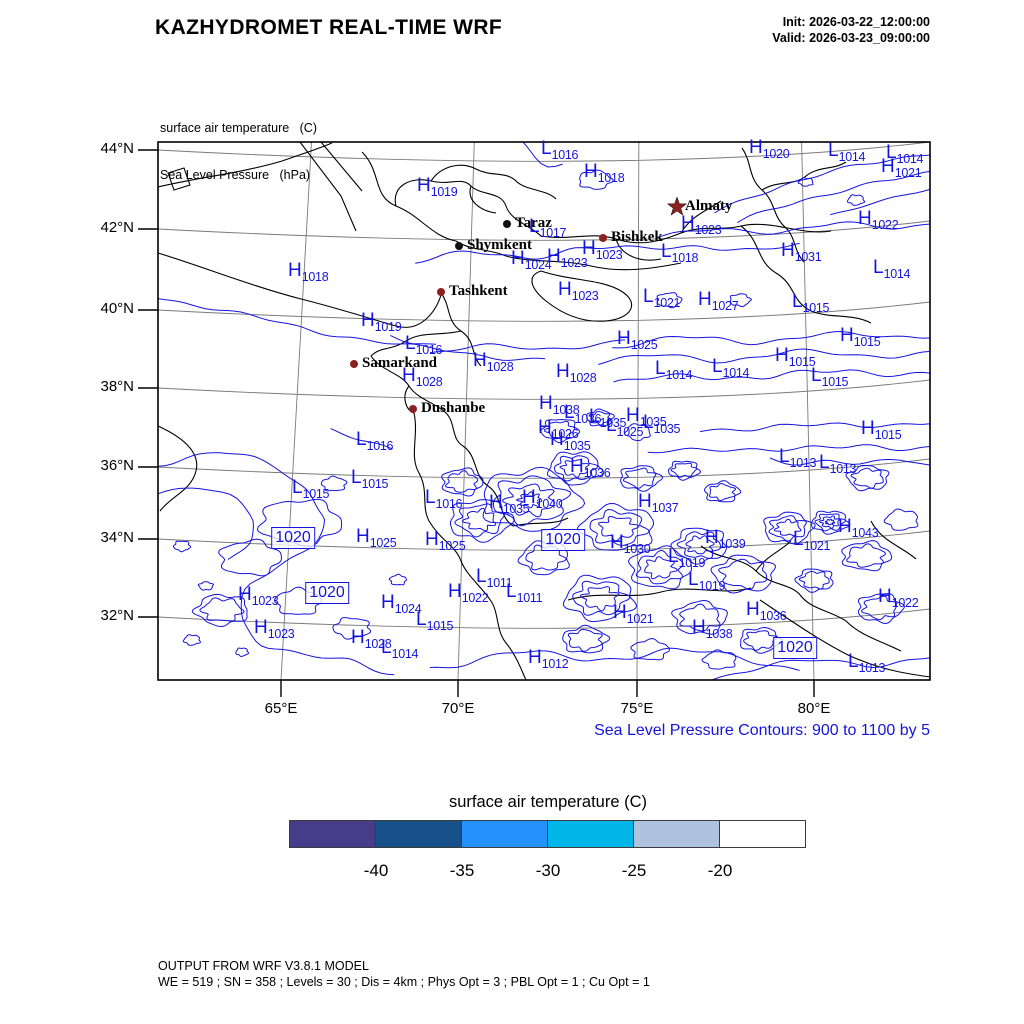 The height and width of the screenshot is (1024, 1024). Describe the element at coordinates (519, 304) in the screenshot. I see `city-markers` at that location.